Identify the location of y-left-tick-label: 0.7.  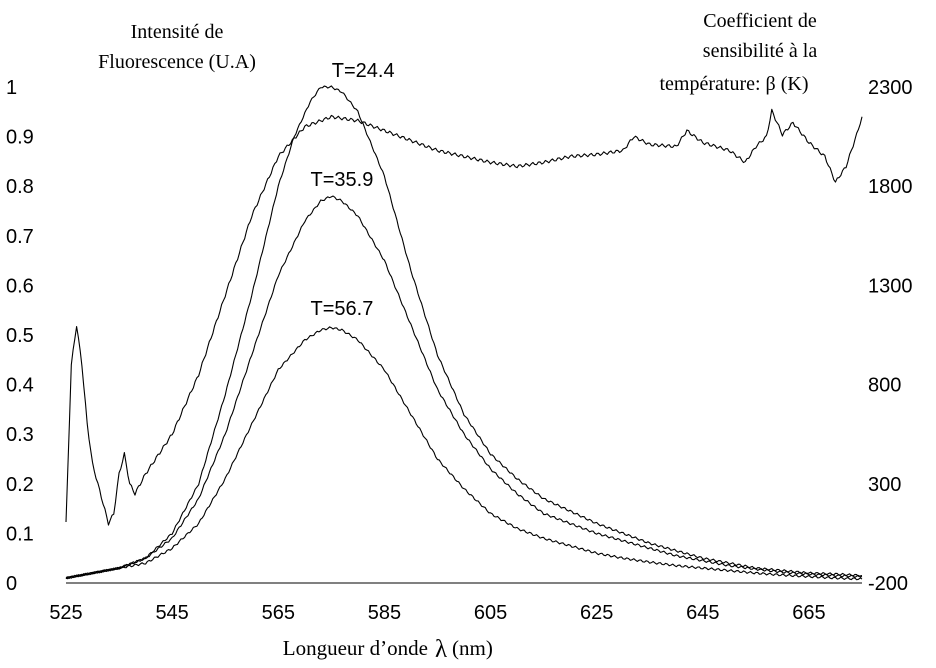
(20, 237).